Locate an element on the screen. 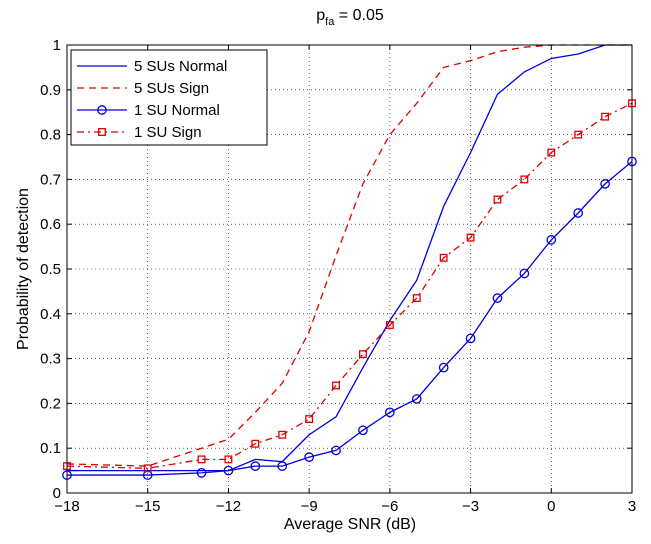  legend-label: 5 SUs Normal is located at coordinates (180, 66).